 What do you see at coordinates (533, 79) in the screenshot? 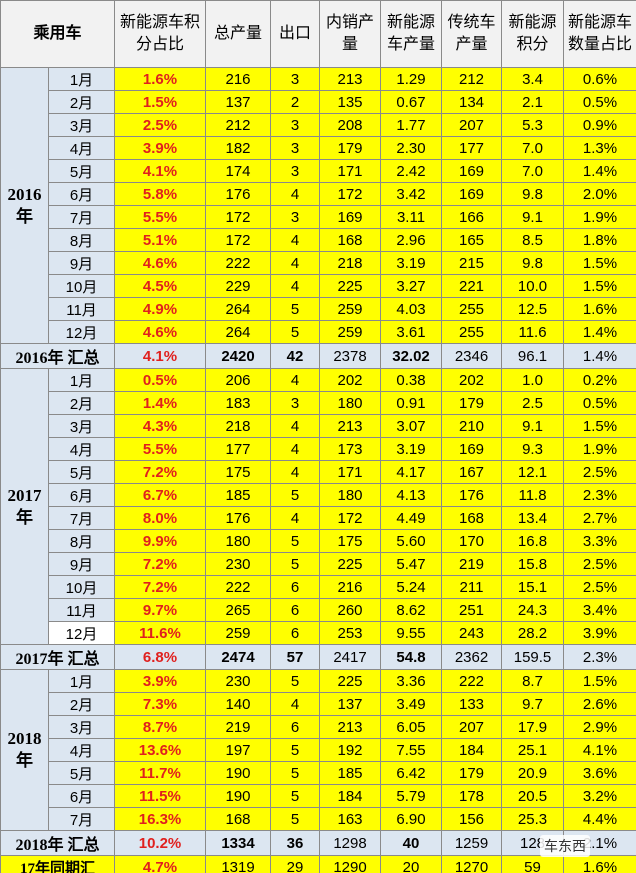
I see `value-cell: 3.4` at bounding box center [533, 79].